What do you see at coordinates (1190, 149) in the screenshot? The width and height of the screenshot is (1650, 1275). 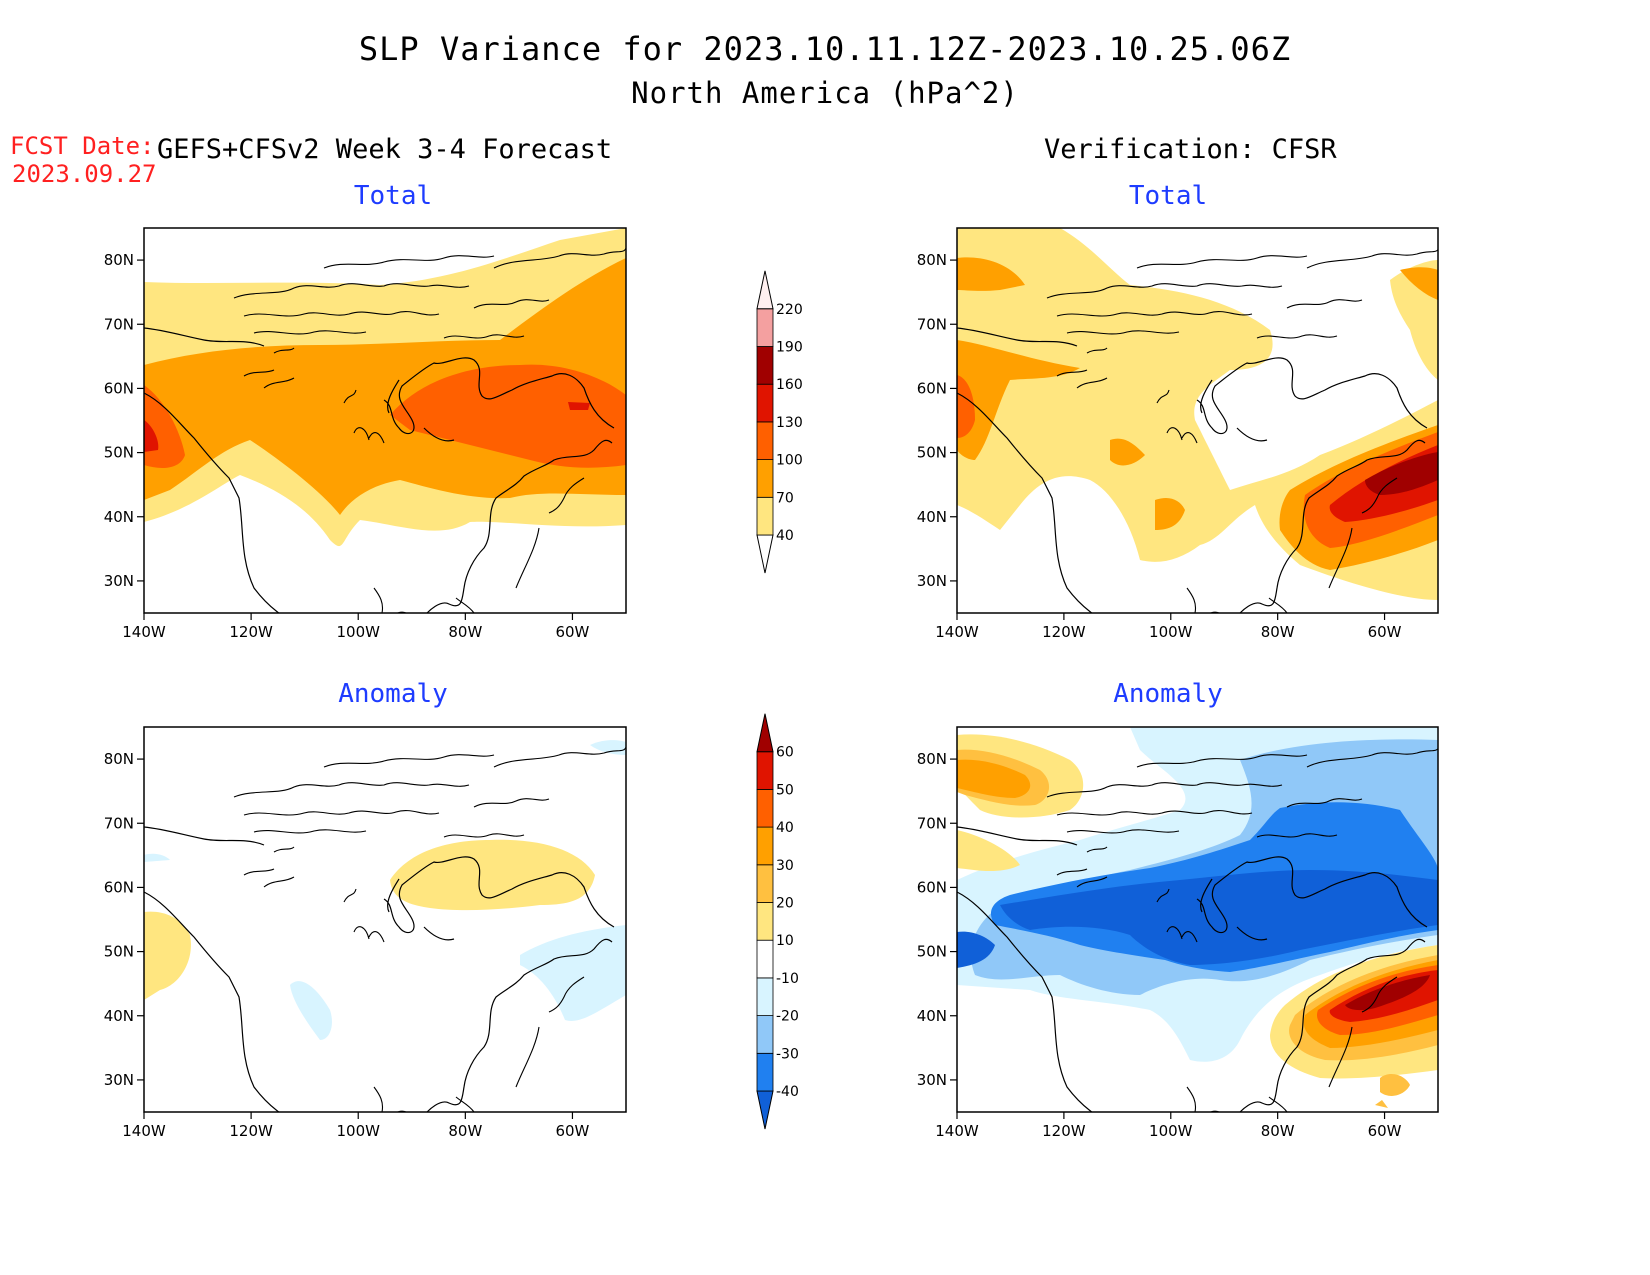 I see `verification-header: Verification: CFSR` at bounding box center [1190, 149].